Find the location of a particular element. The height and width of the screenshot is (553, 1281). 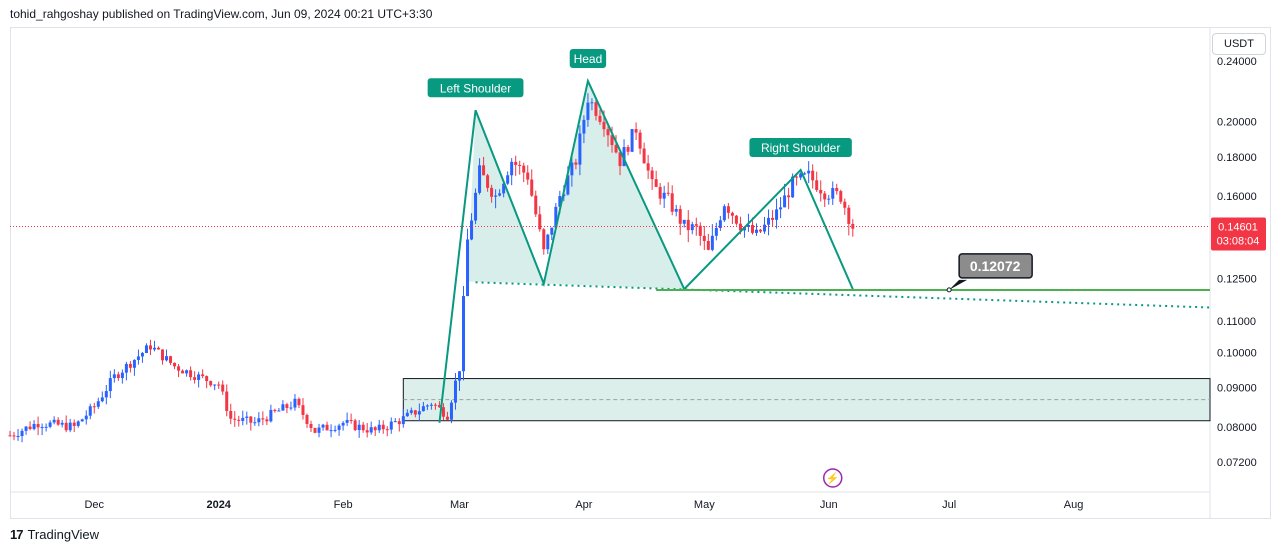

y-tick-label: 0.07200 is located at coordinates (1237, 463).